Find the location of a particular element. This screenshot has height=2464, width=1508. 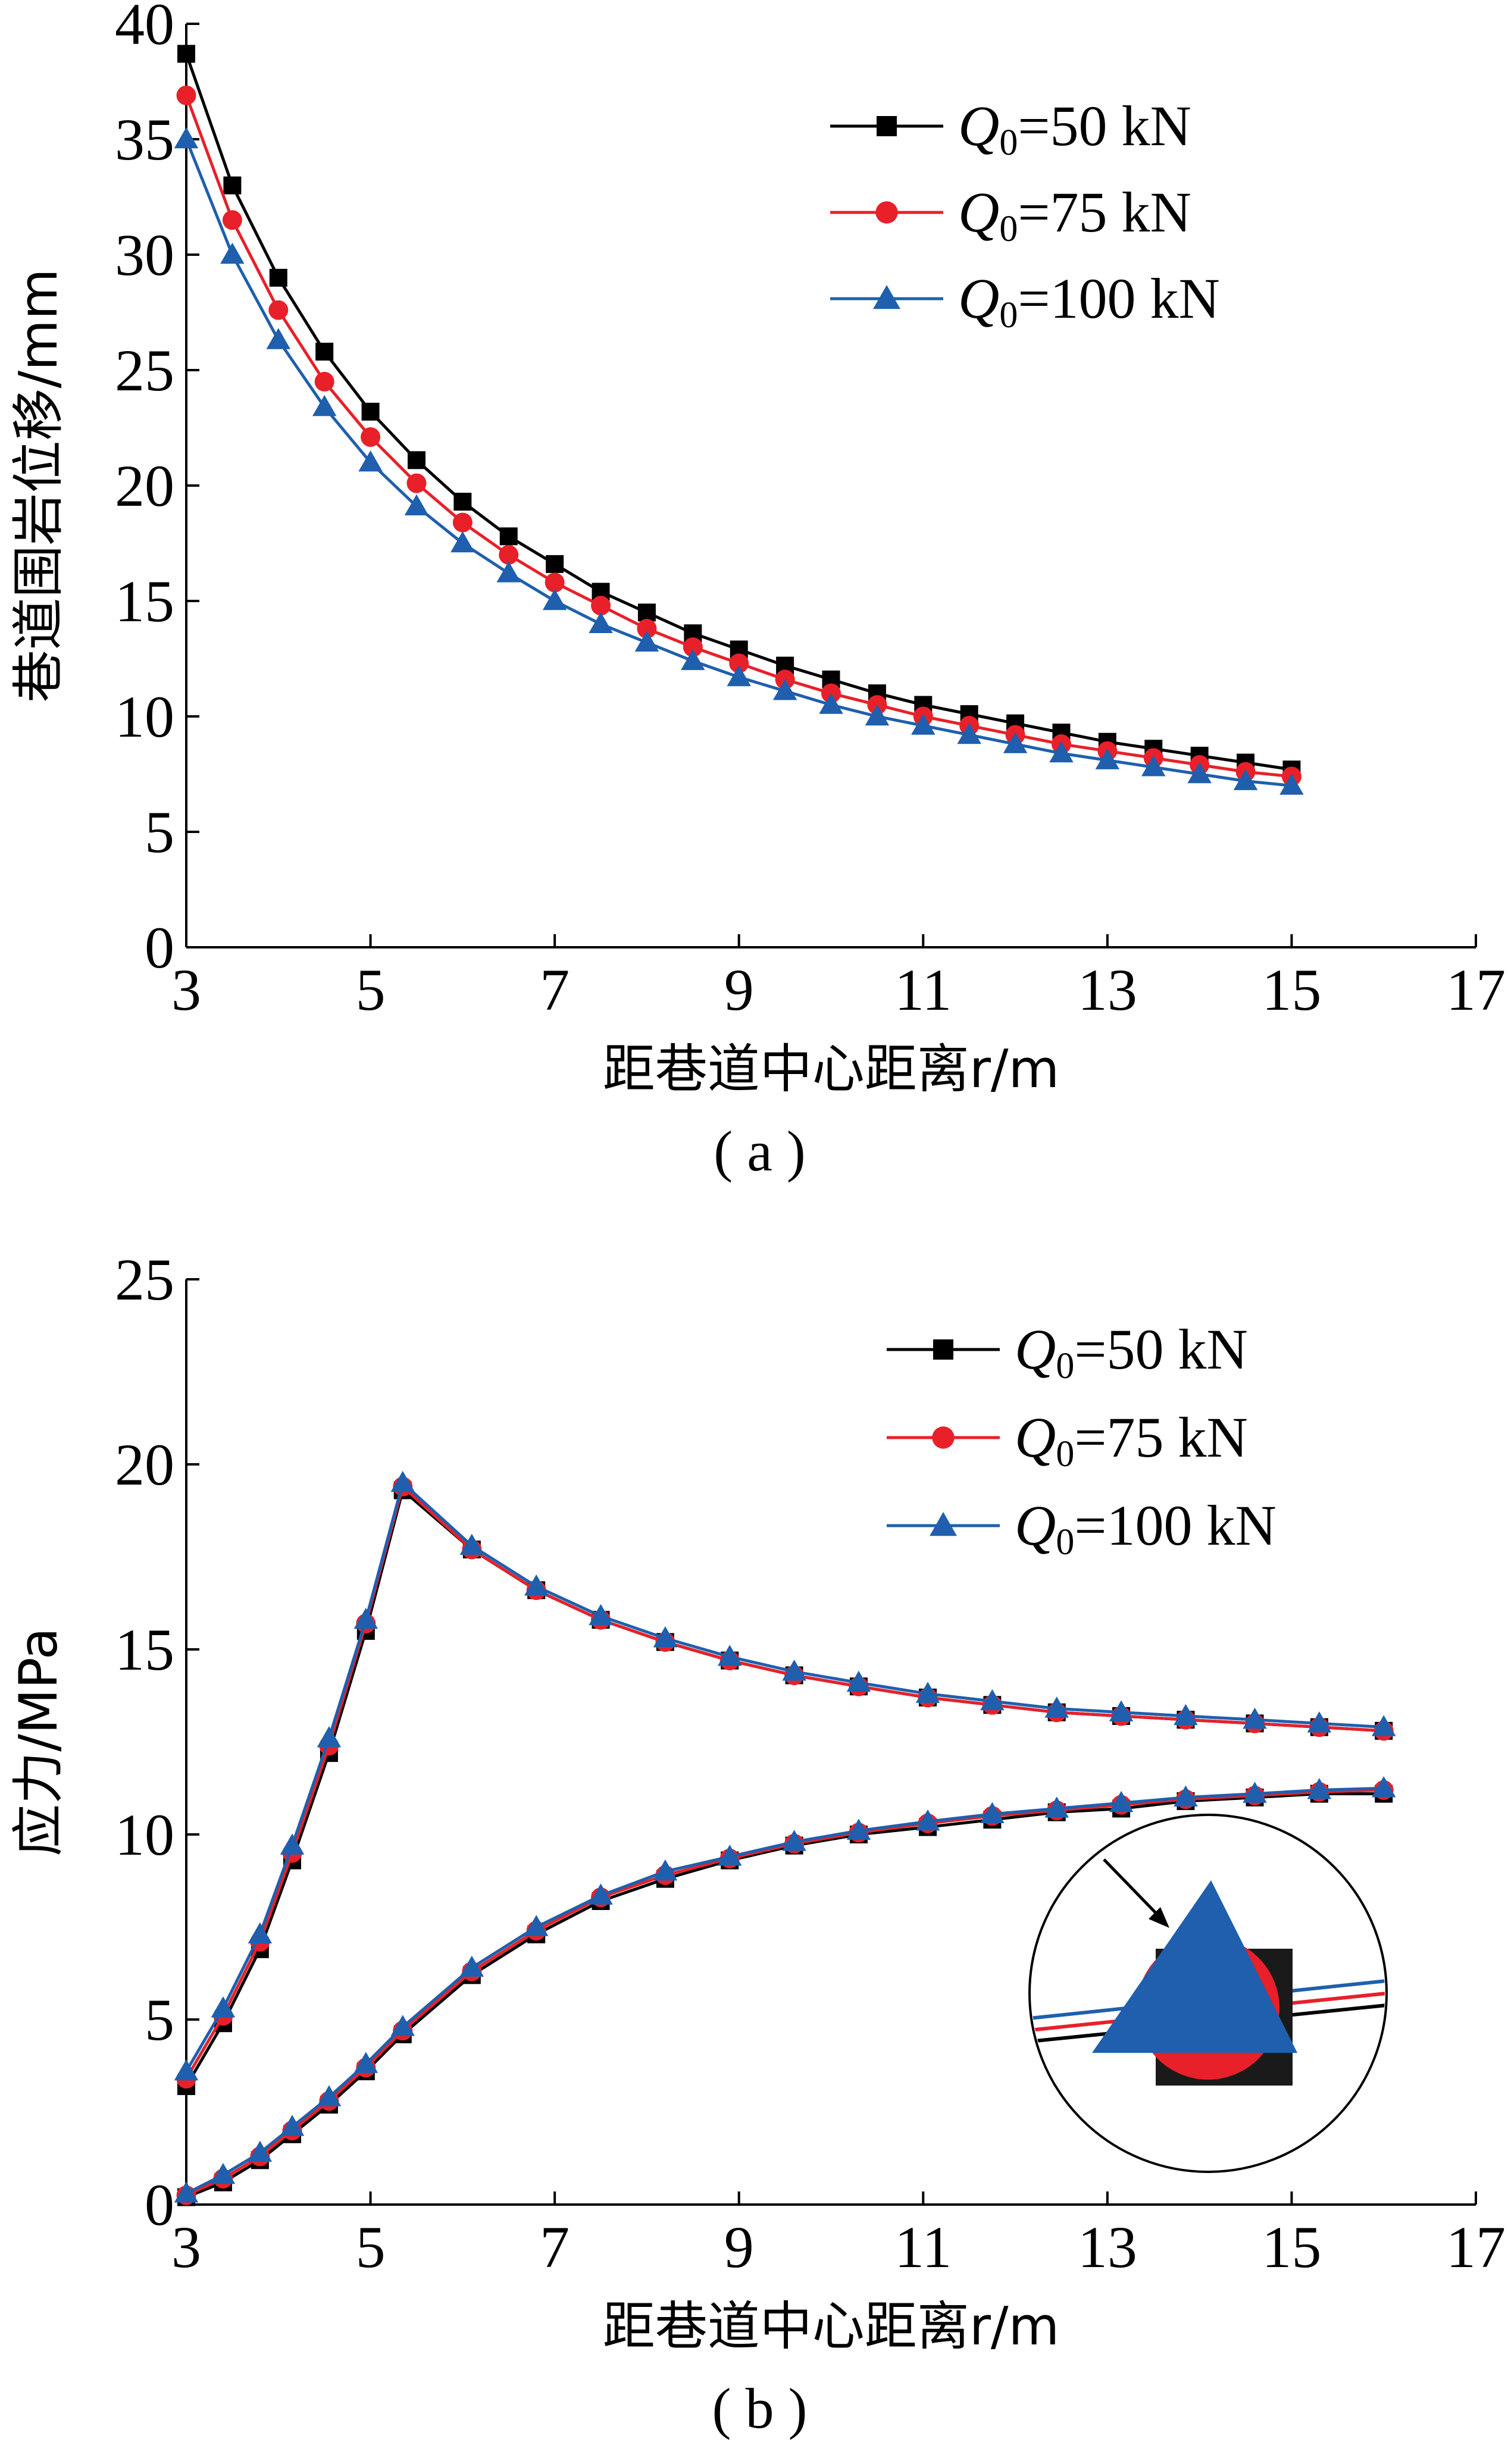

panel-label: ( a ) is located at coordinates (760, 1151).